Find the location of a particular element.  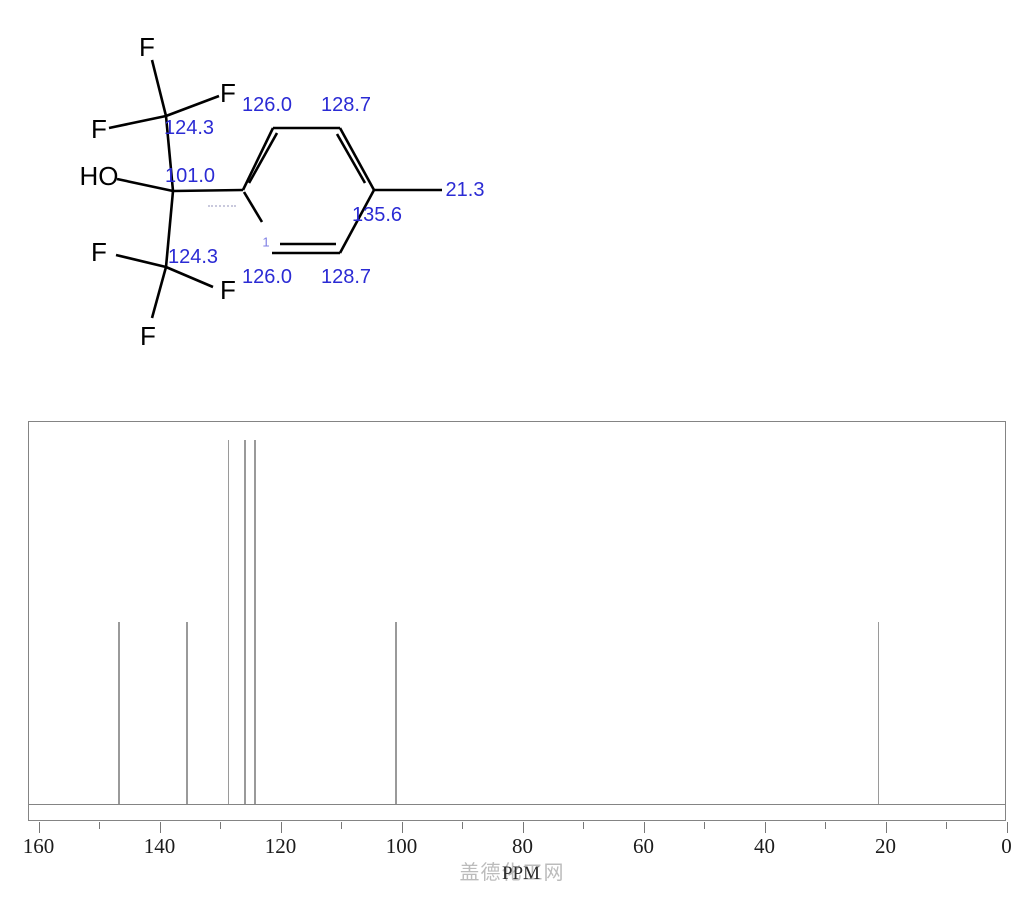

bond-cbottom-fbottom is located at coordinates (159, 292).